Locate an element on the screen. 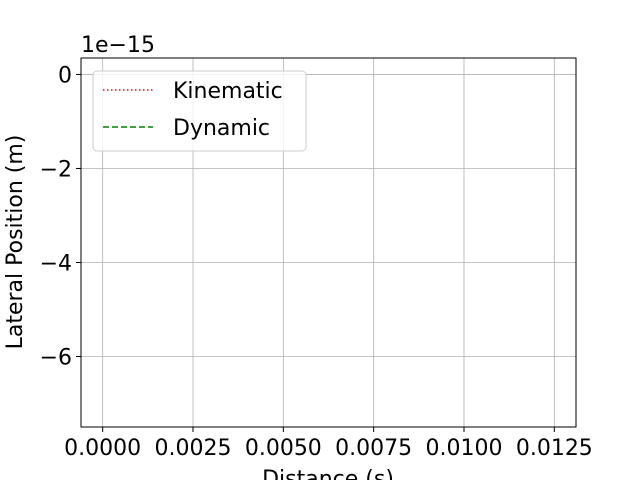 Image resolution: width=640 pixels, height=485 pixels. y-tick-label: −2 is located at coordinates (56, 169).